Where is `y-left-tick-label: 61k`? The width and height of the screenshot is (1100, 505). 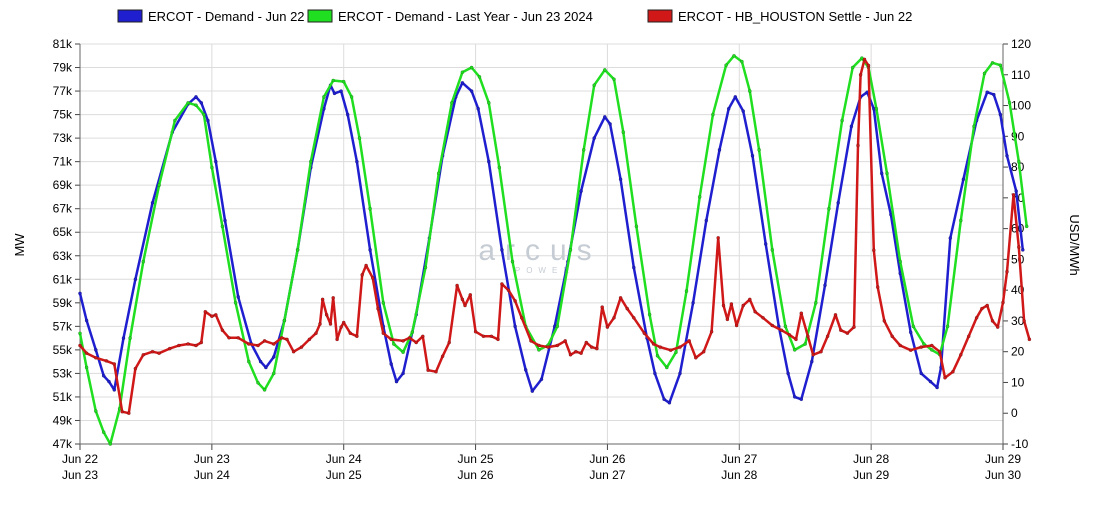
y-left-tick-label: 61k is located at coordinates (63, 279).